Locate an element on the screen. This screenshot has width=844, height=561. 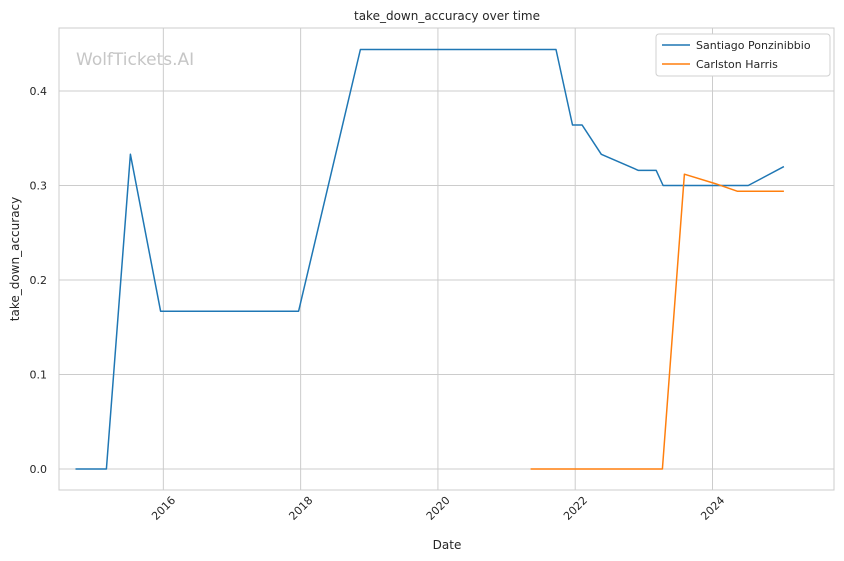
legend-label-santiago-ponzinibbio: Santiago Ponzinibbio is located at coordinates (753, 45).